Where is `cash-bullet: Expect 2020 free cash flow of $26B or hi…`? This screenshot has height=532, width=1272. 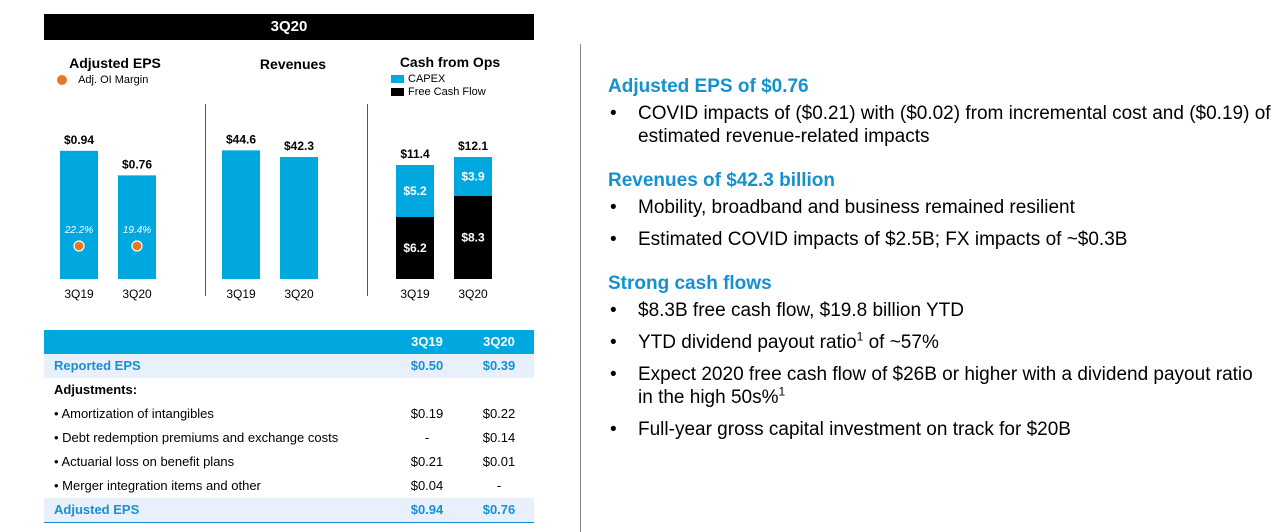
cash-bullet: Expect 2020 free cash flow of $26B or hi… is located at coordinates (940, 386).